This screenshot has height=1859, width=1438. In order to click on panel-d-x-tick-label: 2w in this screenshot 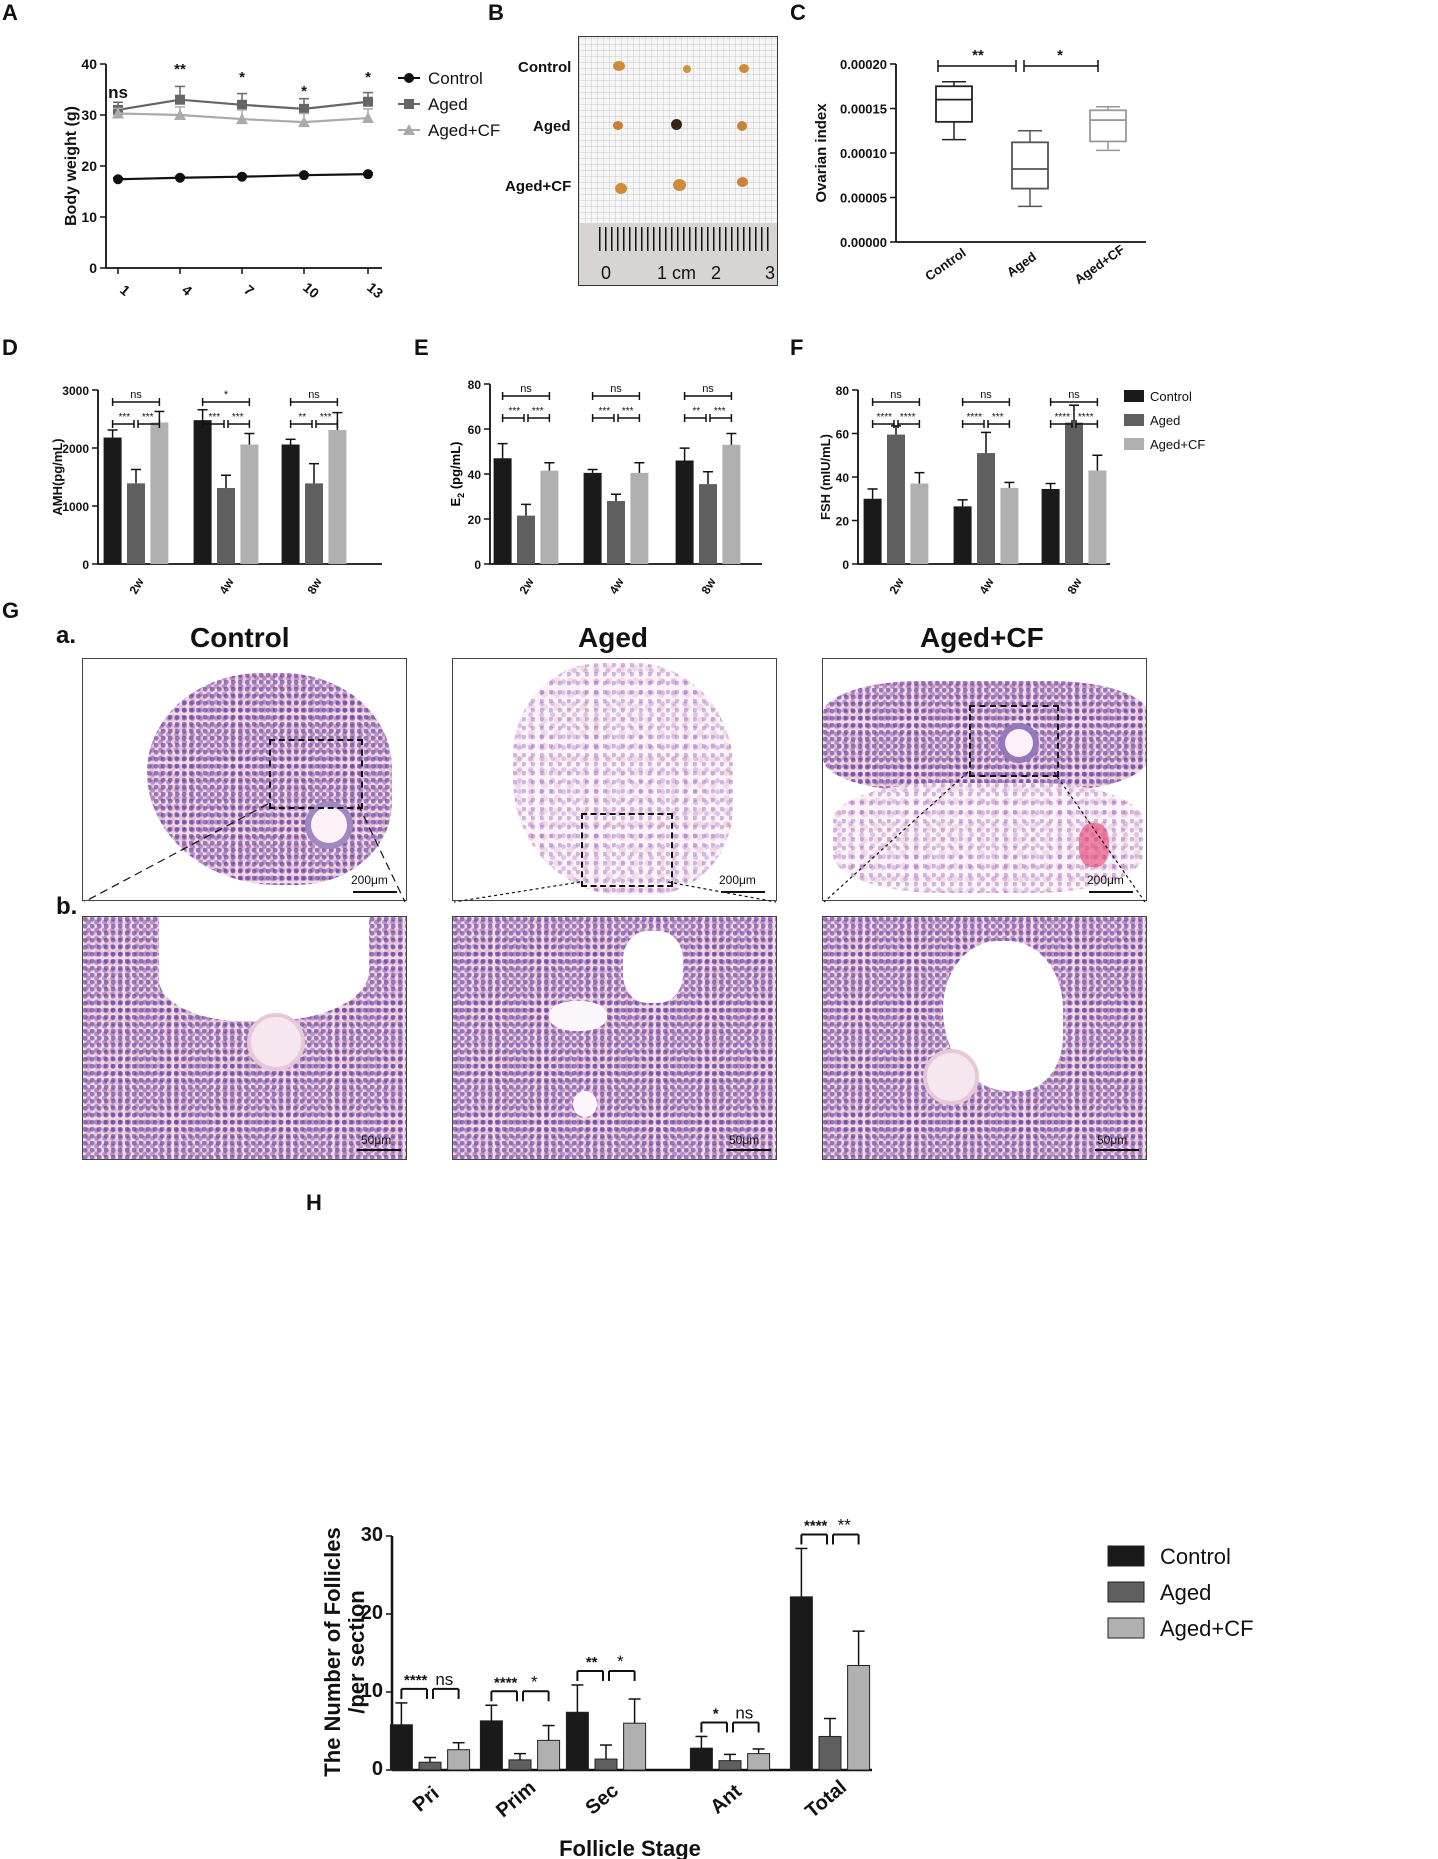, I will do `click(136, 585)`.